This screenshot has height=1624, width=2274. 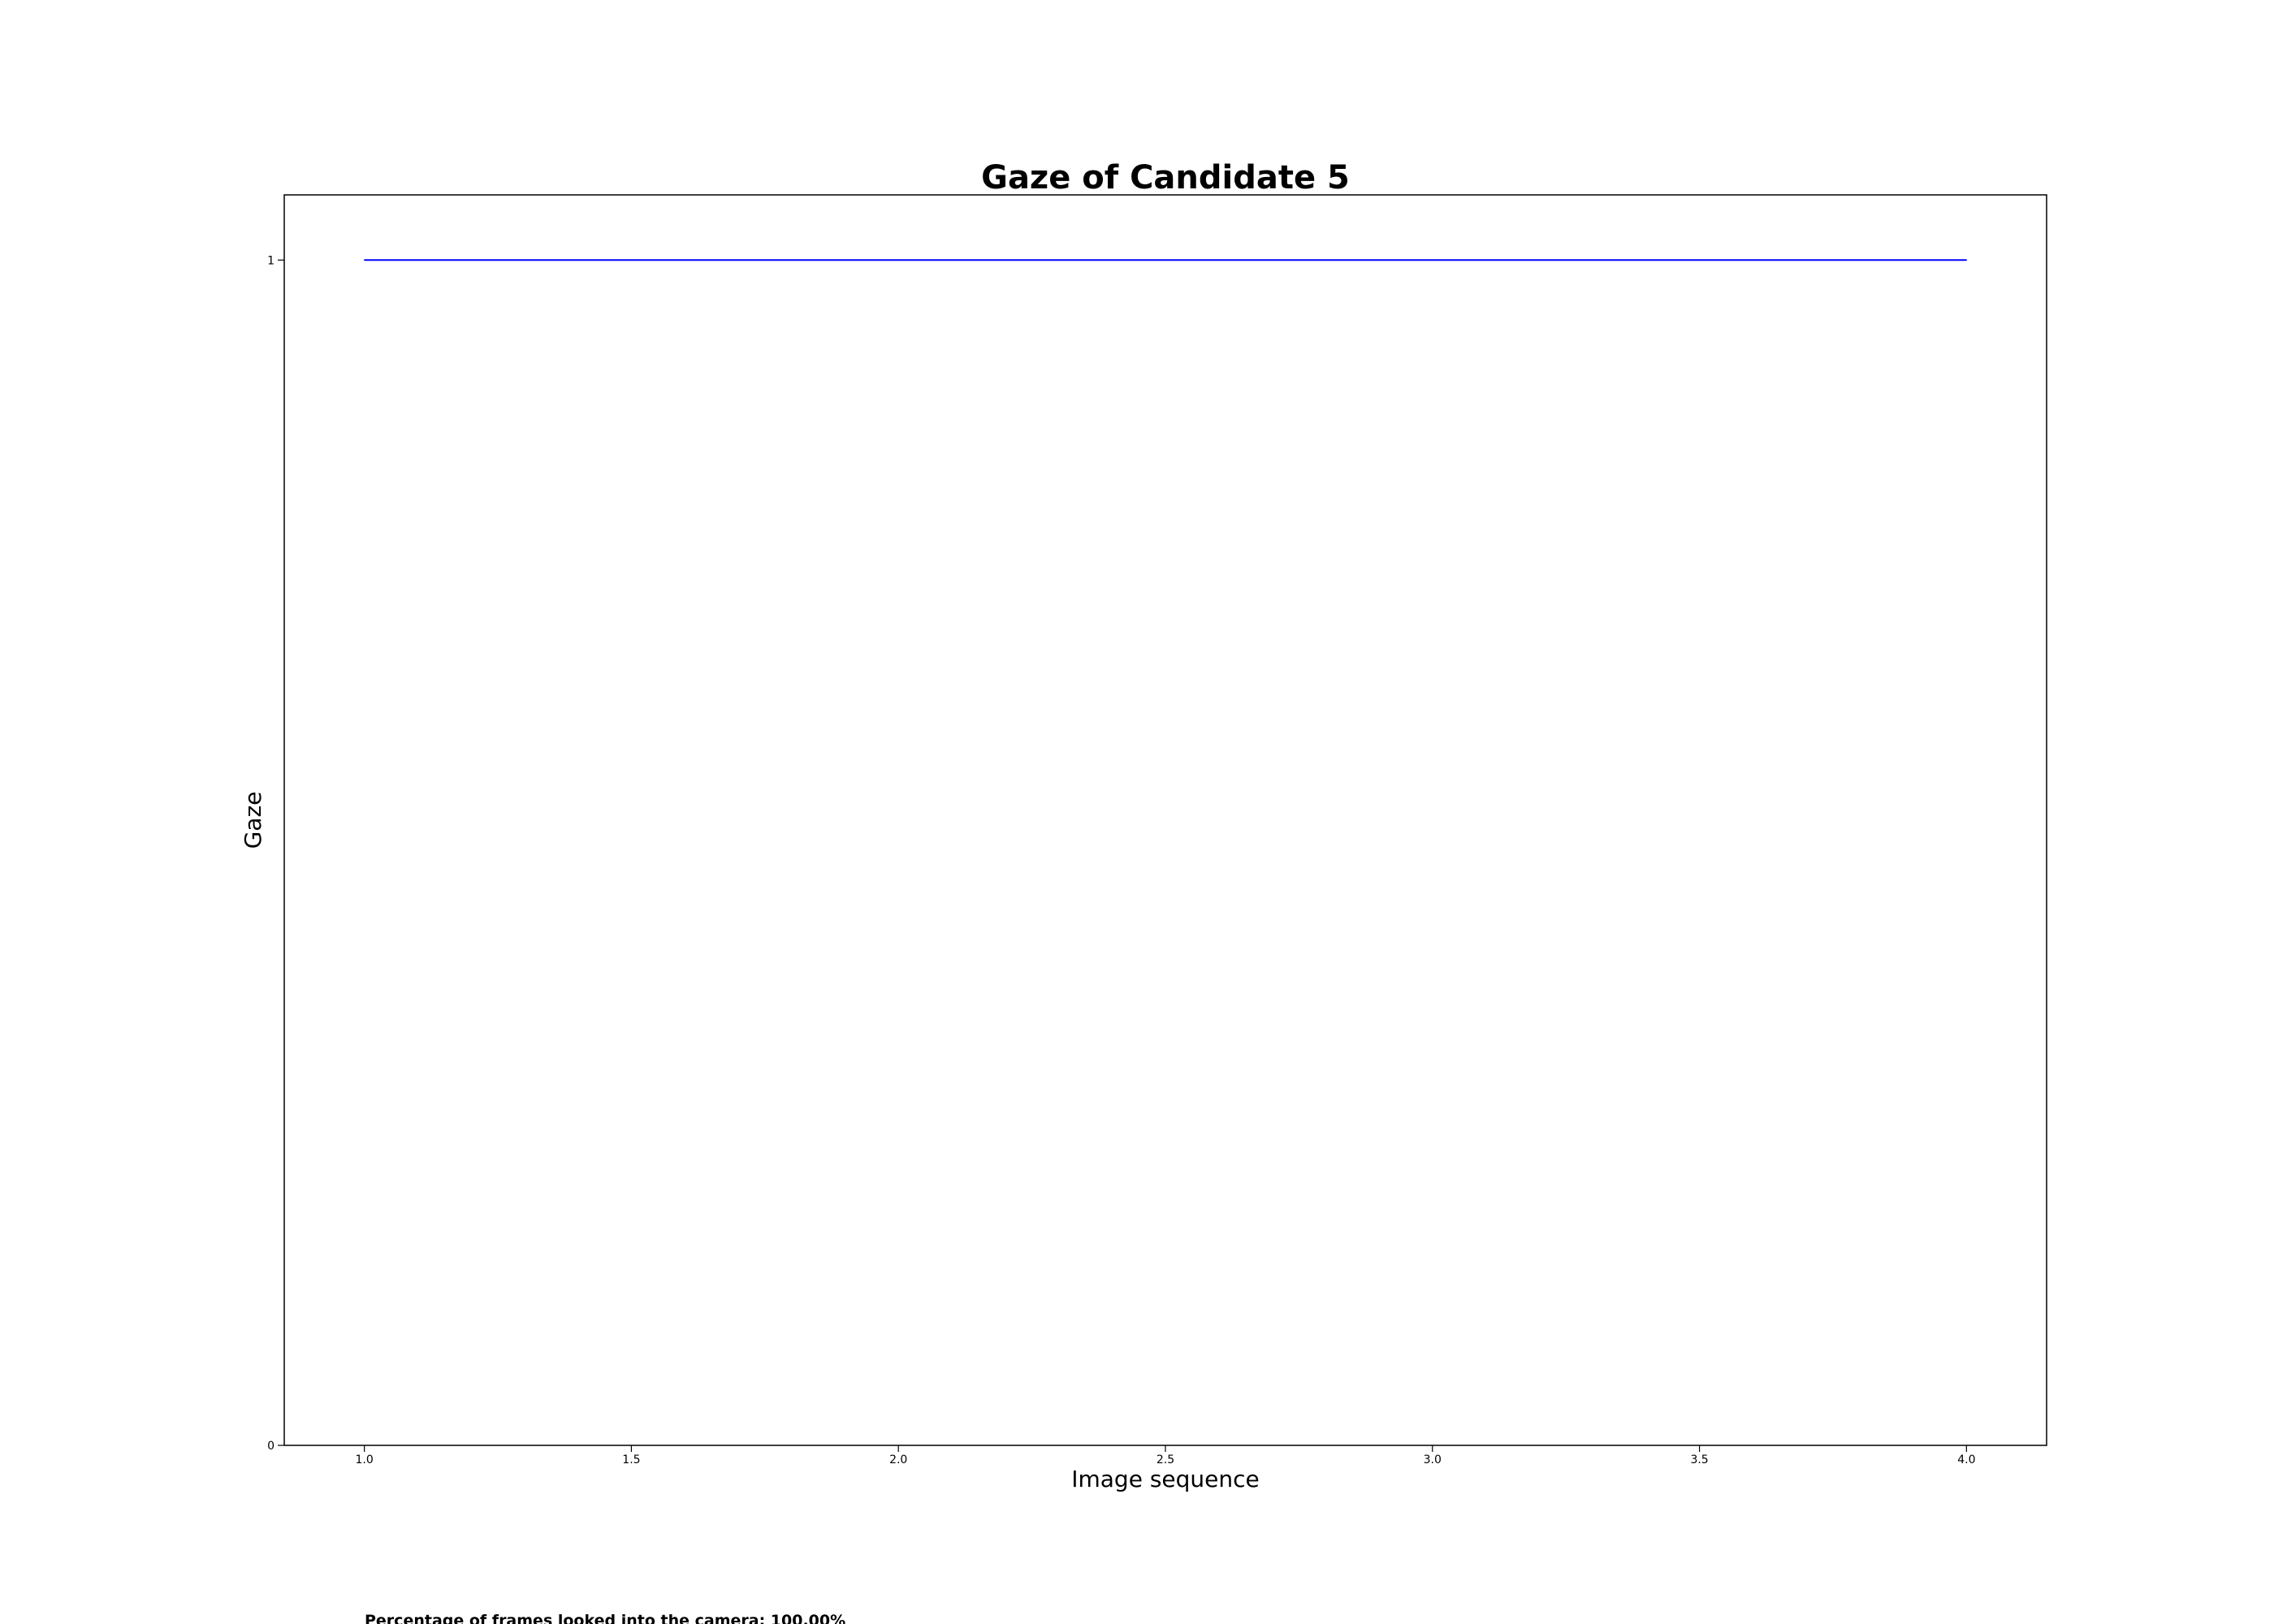 I want to click on x-axis-ticks: 1.0 1.5 2.0 2.5 3.0 3.5 4.0, so click(x=1165, y=1456).